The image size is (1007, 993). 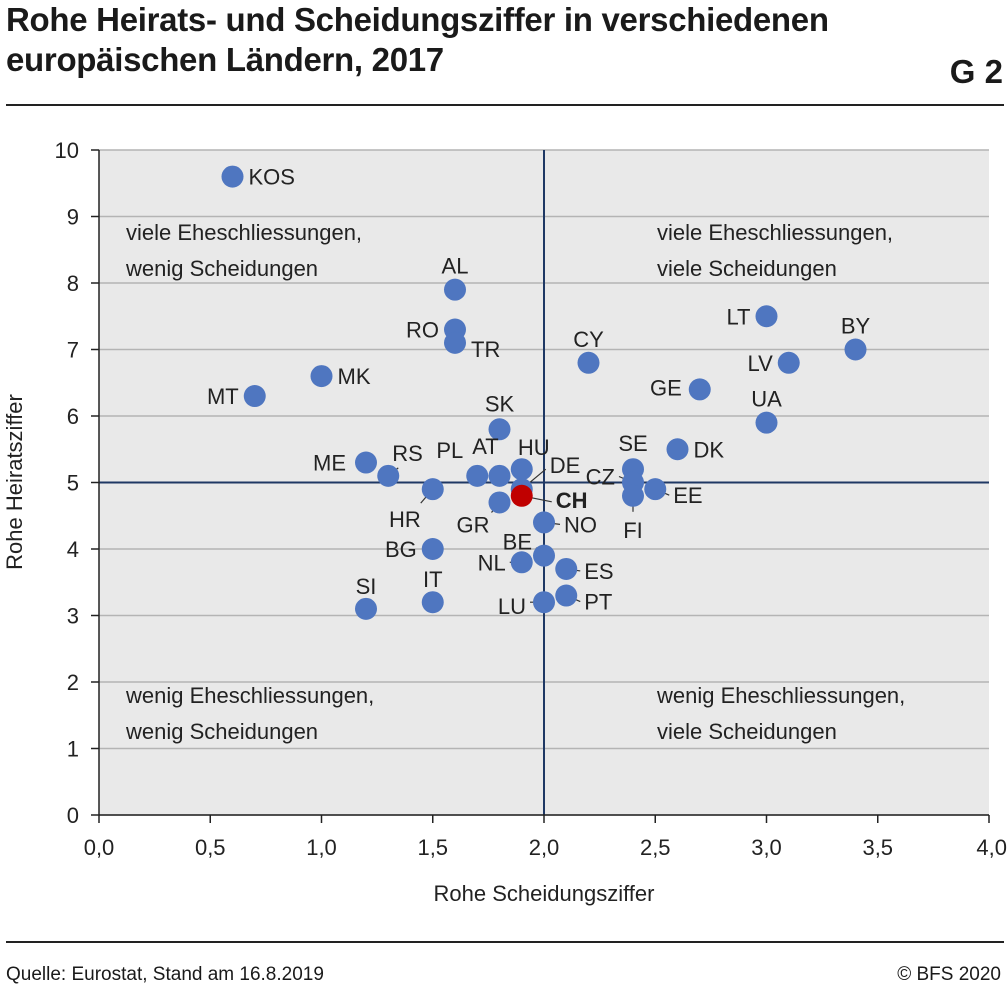 I want to click on point-label-me: ME, so click(x=329, y=463).